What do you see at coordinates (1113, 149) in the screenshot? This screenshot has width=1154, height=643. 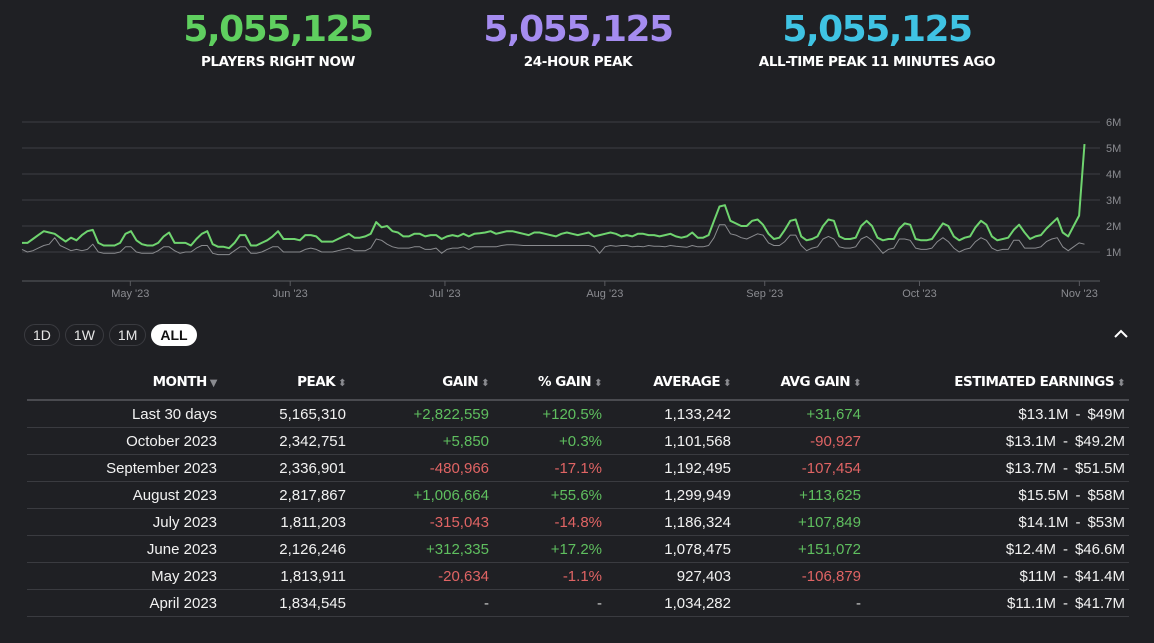 I see `y-tick-label: 5M` at bounding box center [1113, 149].